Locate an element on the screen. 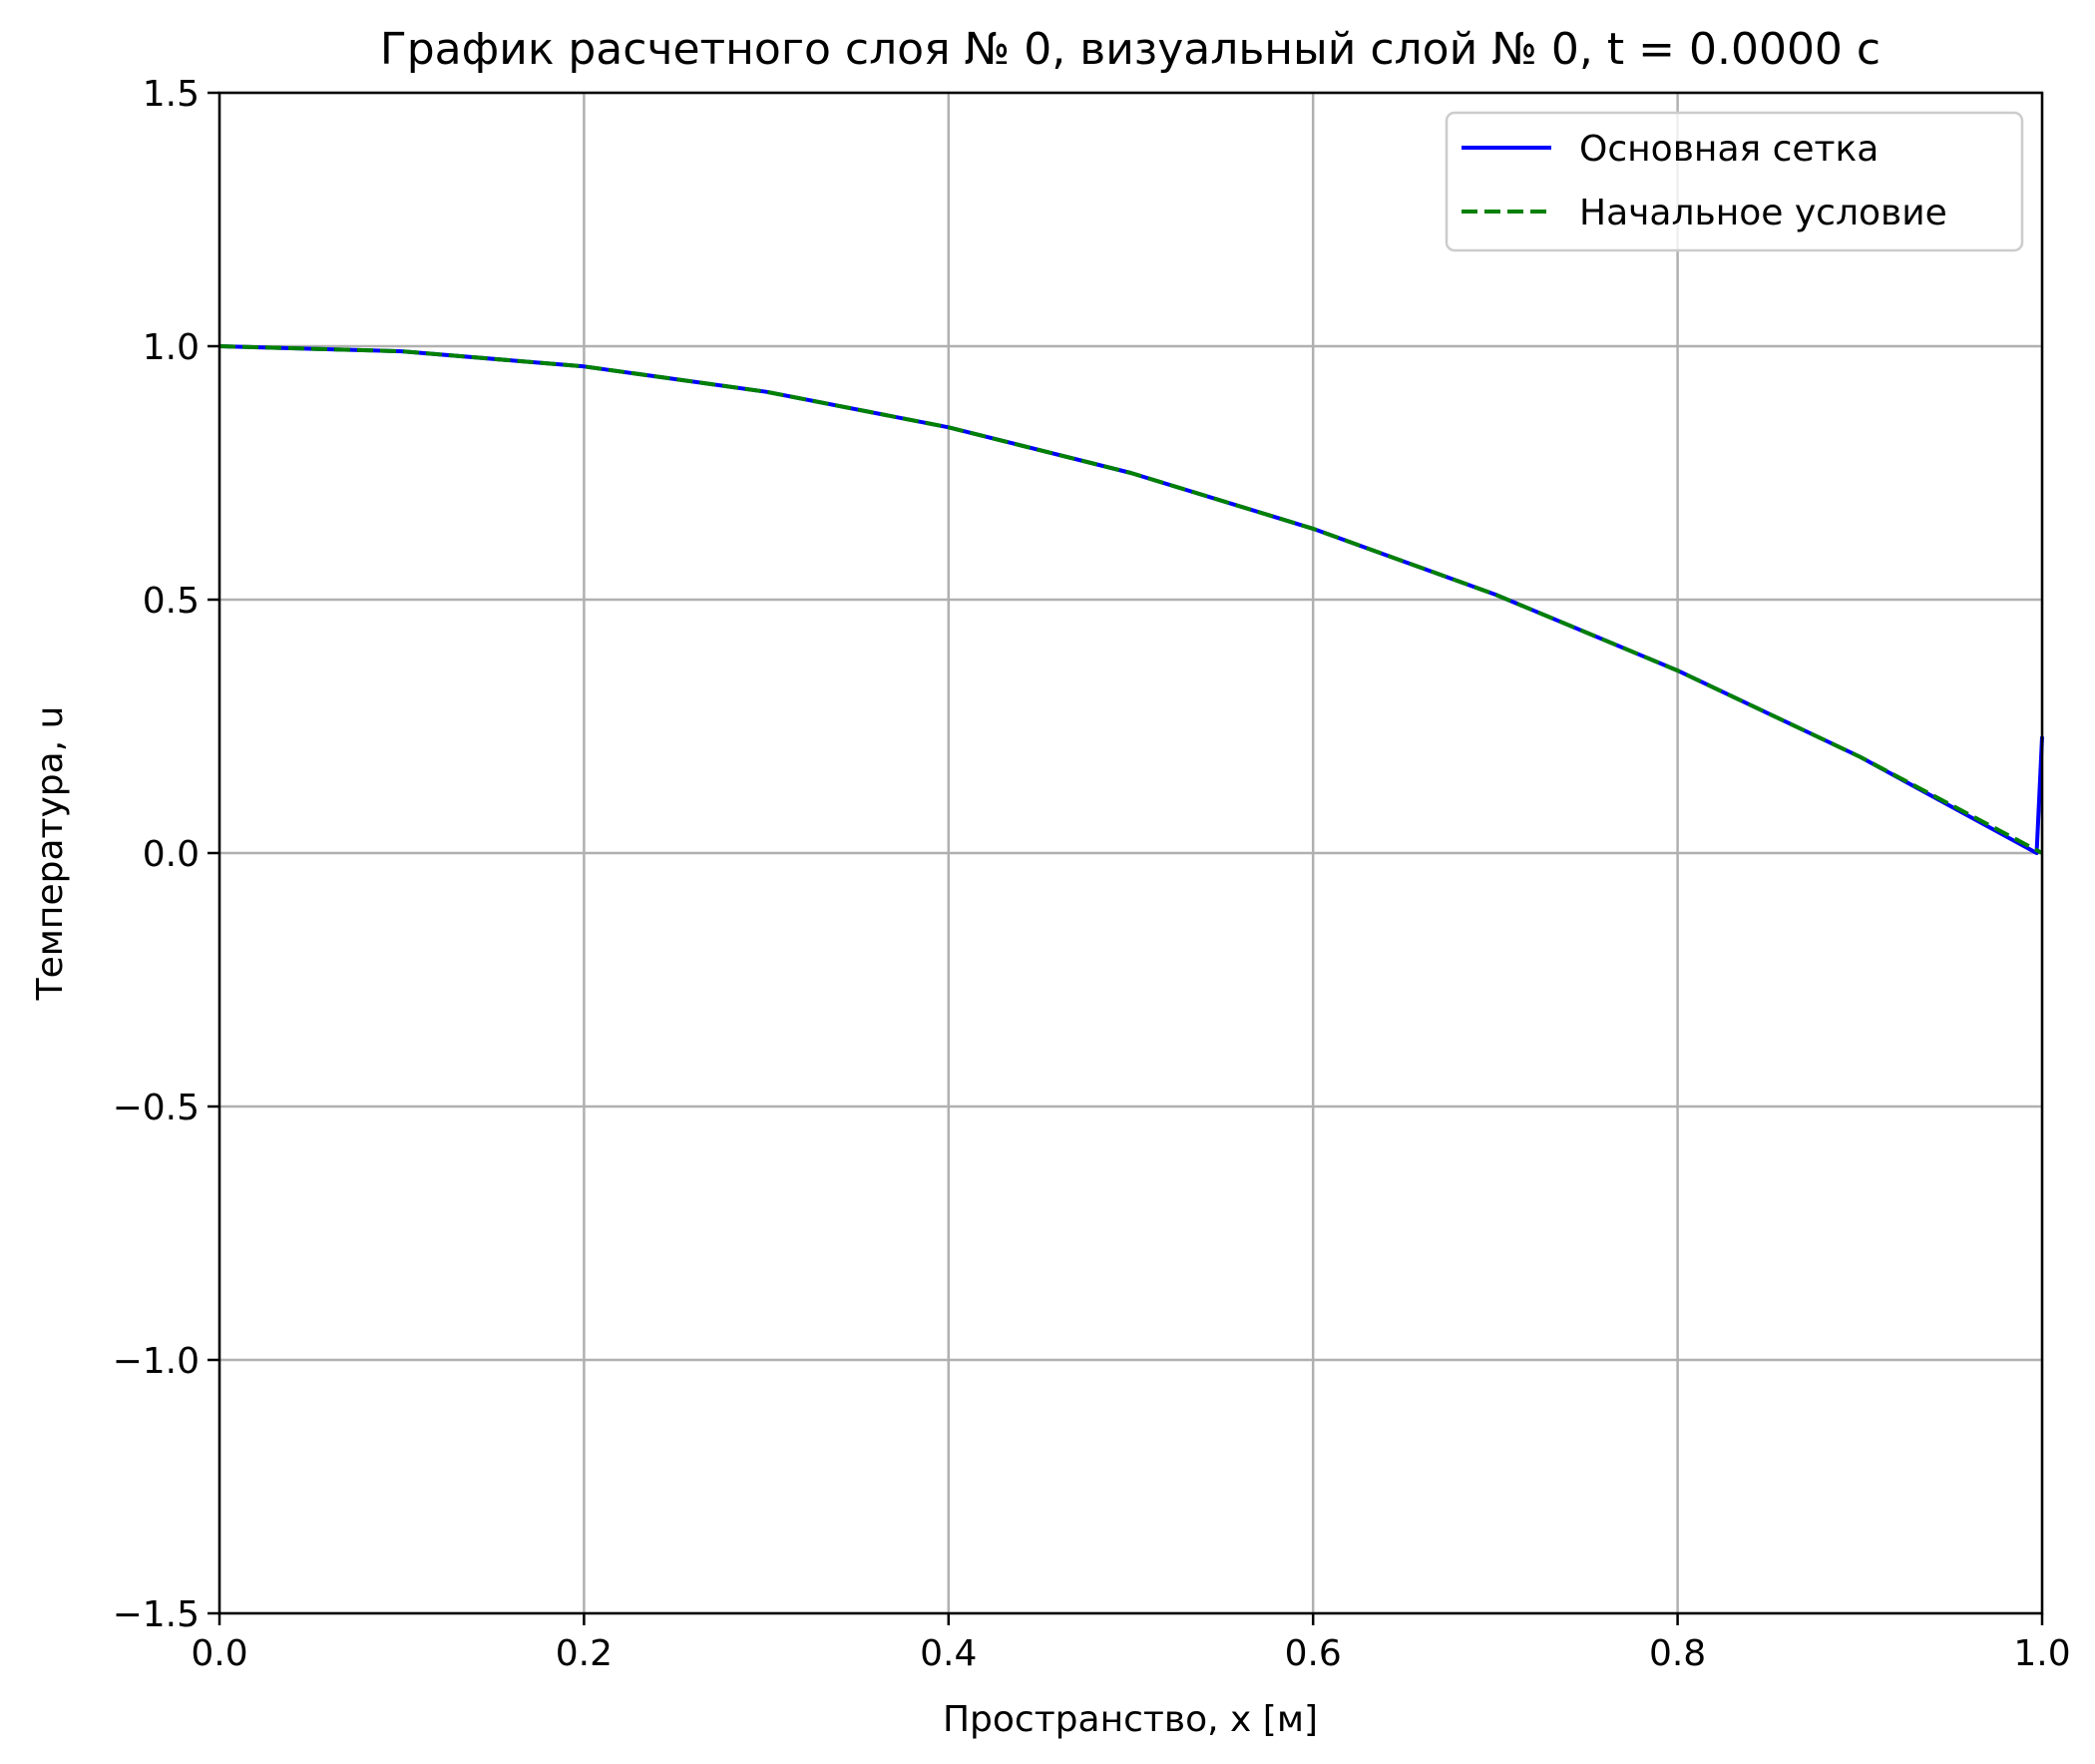 This screenshot has width=2095, height=1764. y-axis-label: Температура, u is located at coordinates (50, 854).